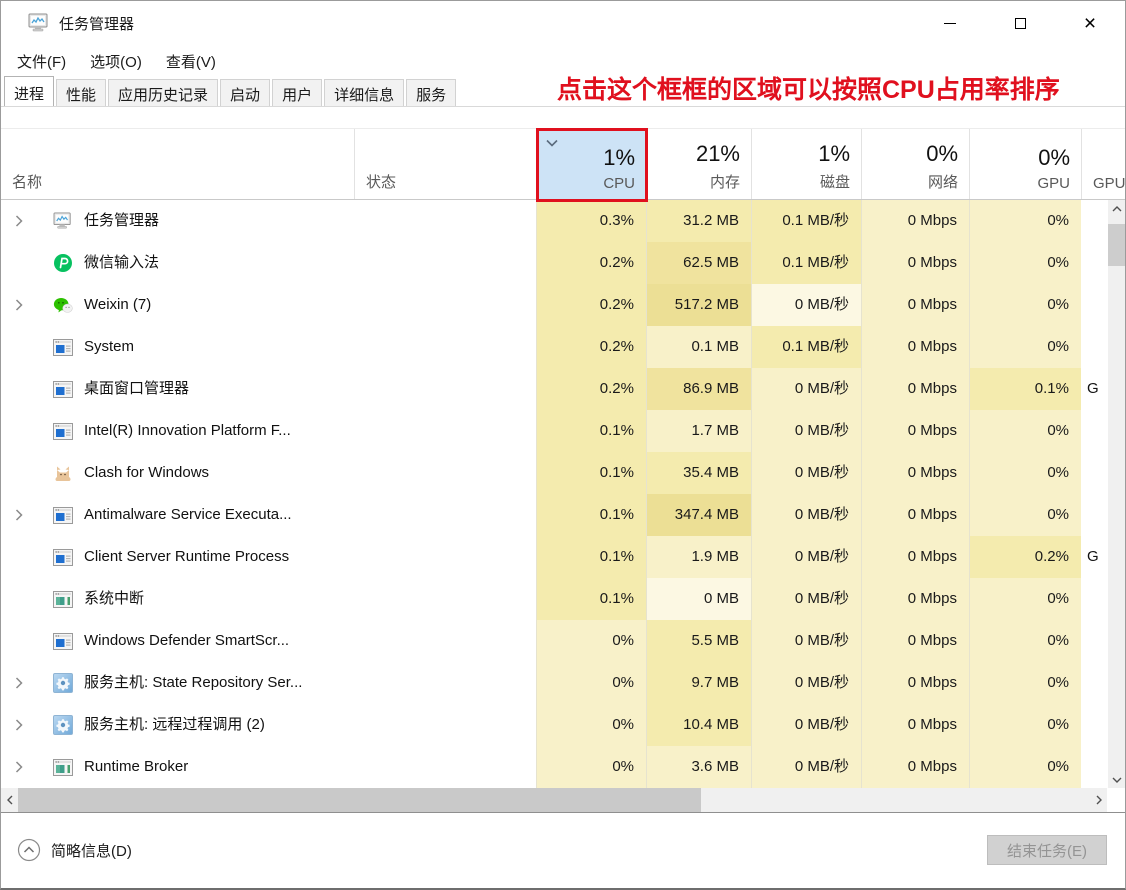 The height and width of the screenshot is (890, 1126). What do you see at coordinates (445, 164) in the screenshot?
I see `column-header-status: 状态` at bounding box center [445, 164].